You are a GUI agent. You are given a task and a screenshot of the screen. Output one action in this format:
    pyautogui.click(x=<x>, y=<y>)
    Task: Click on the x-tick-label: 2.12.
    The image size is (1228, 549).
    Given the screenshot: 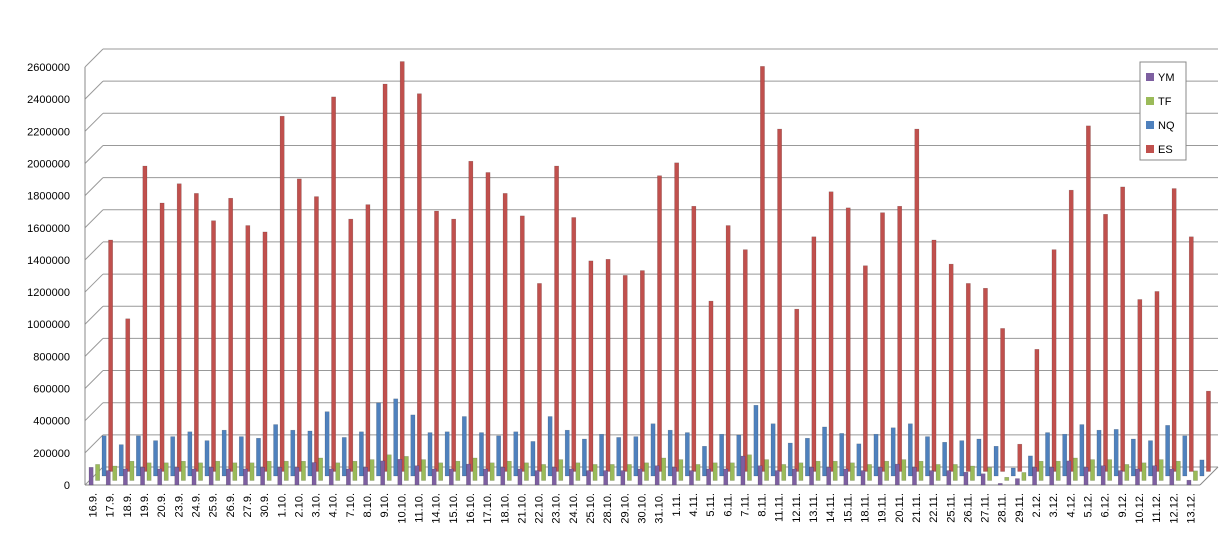 What is the action you would take?
    pyautogui.click(x=1037, y=505)
    